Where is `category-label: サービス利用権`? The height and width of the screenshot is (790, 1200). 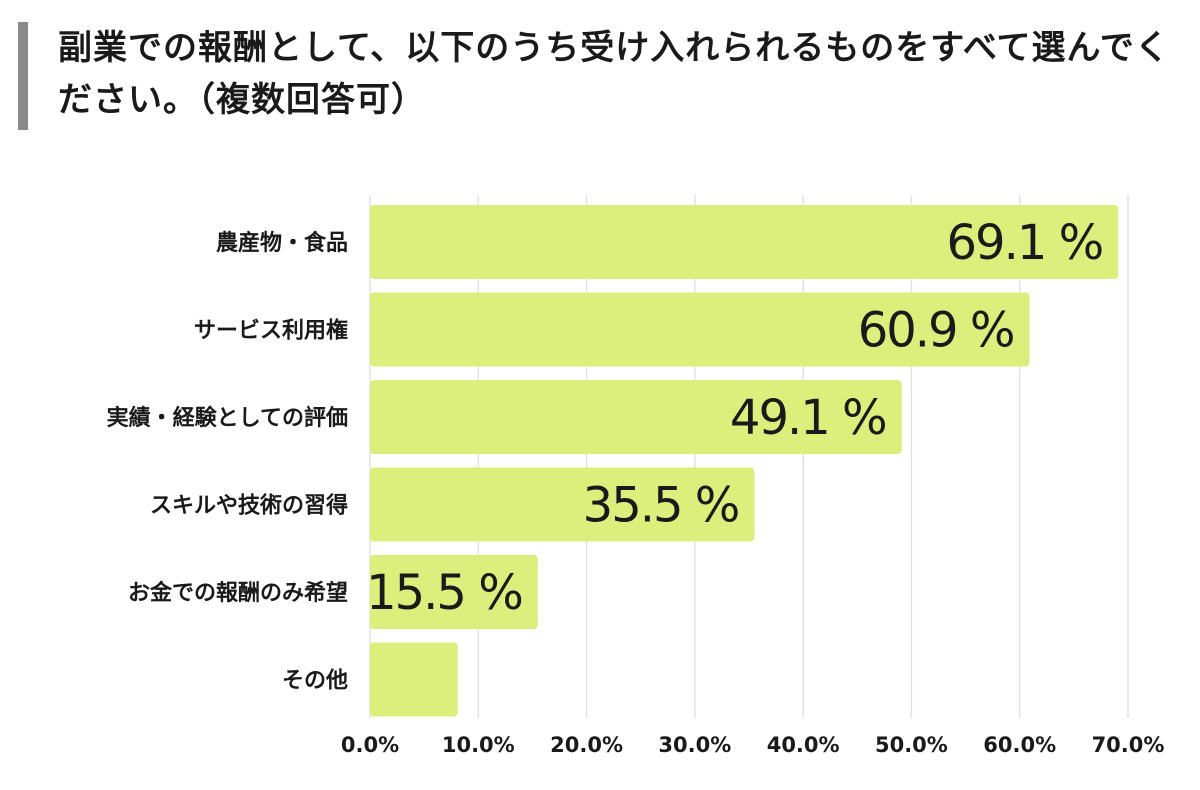 category-label: サービス利用権 is located at coordinates (271, 331).